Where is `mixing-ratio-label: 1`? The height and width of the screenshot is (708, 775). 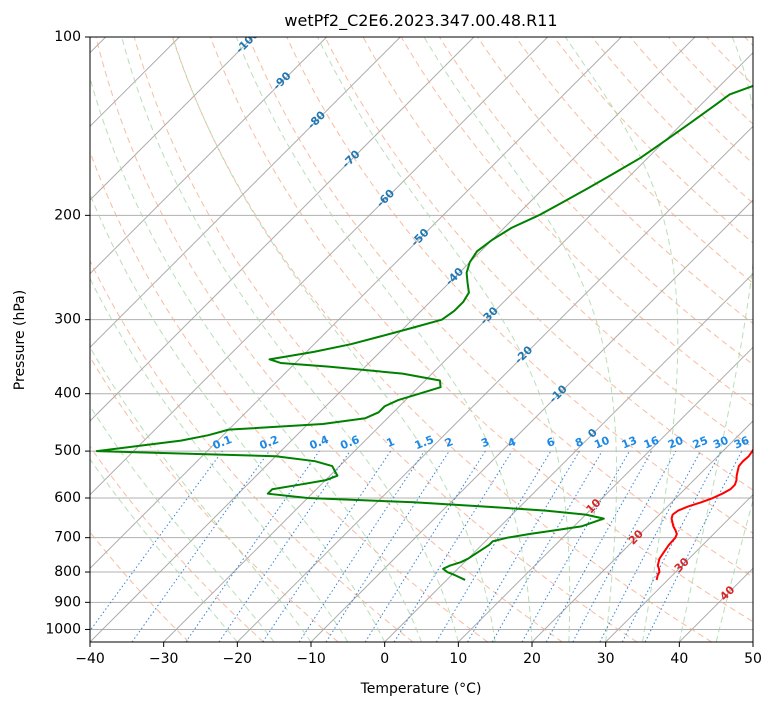
mixing-ratio-label: 1 is located at coordinates (391, 442).